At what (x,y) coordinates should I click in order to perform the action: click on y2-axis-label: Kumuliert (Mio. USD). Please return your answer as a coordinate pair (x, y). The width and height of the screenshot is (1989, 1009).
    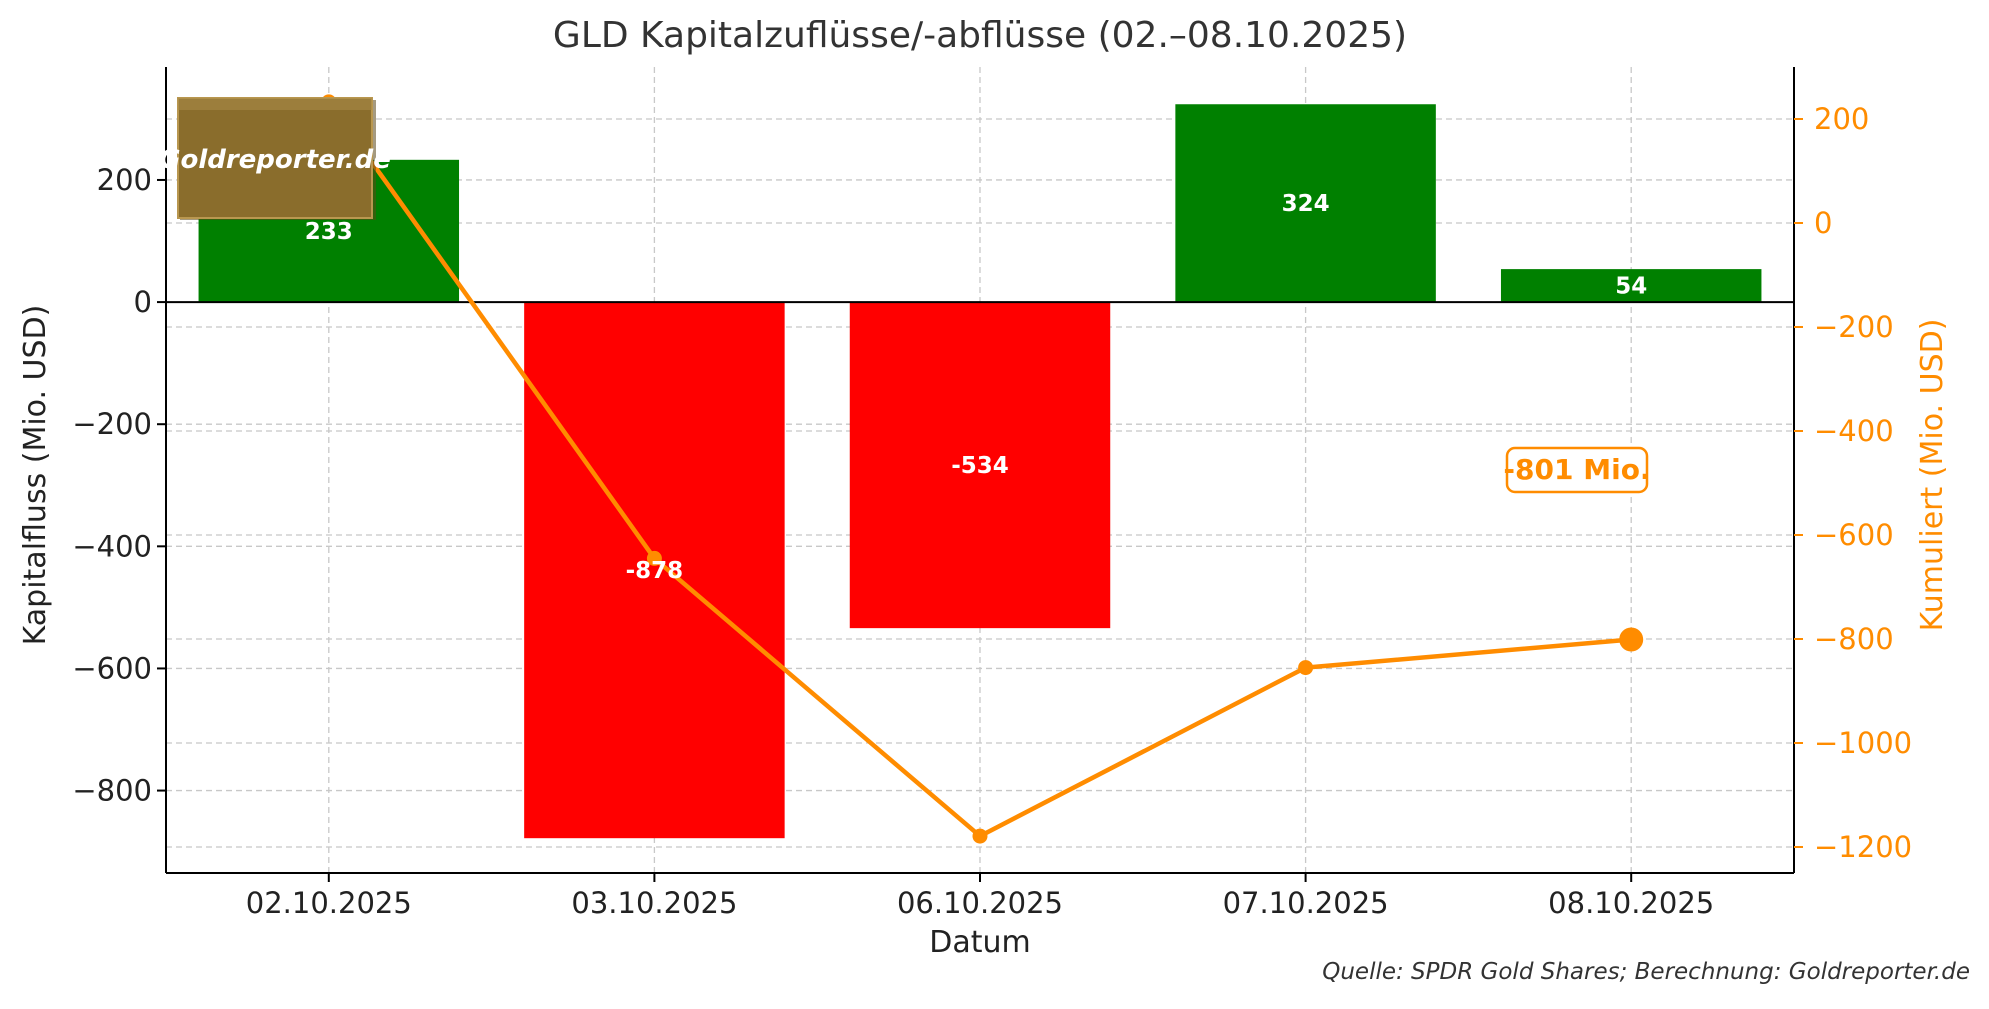
    Looking at the image, I should click on (1932, 475).